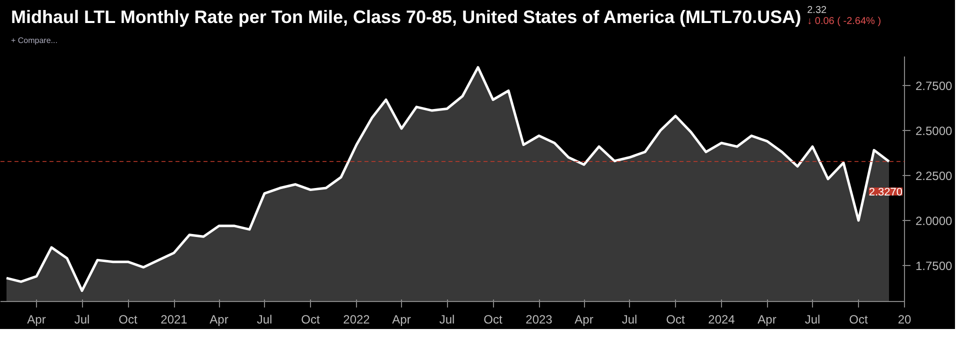 Image resolution: width=959 pixels, height=337 pixels. What do you see at coordinates (934, 265) in the screenshot?
I see `y-tick-label: 1.7500` at bounding box center [934, 265].